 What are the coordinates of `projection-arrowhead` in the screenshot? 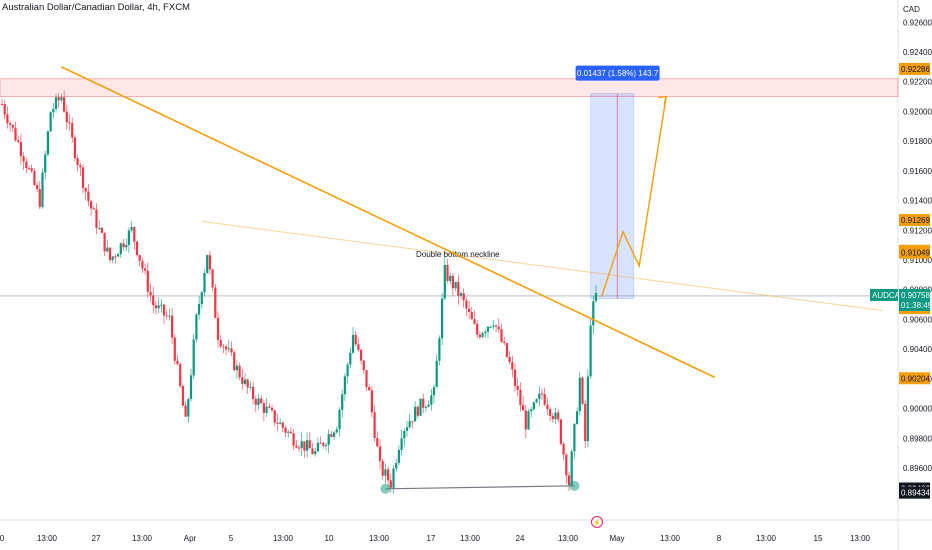 It's located at (663, 100).